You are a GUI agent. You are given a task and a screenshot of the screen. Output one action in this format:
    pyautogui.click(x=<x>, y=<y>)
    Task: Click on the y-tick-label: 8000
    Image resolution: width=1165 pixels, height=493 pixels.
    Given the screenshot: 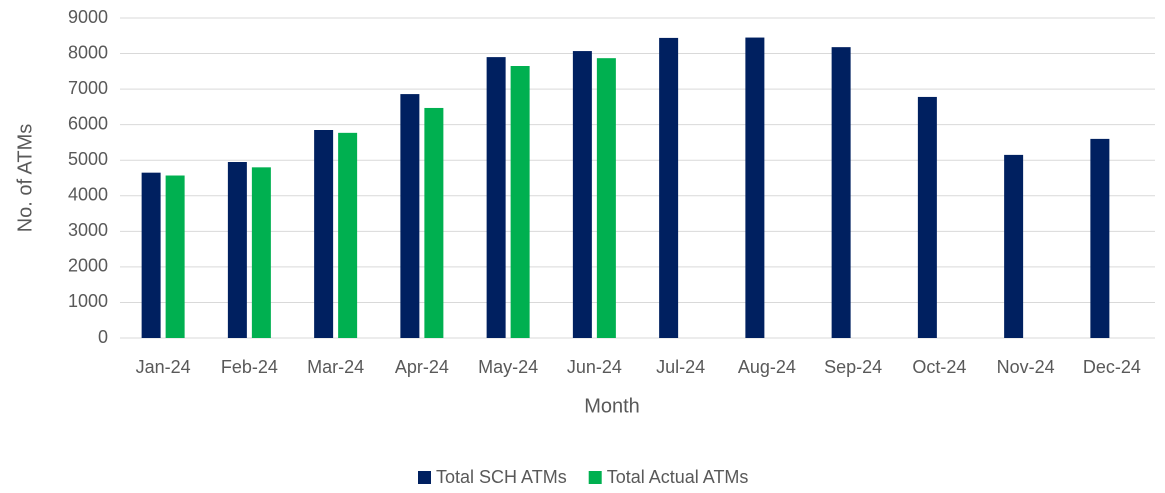 What is the action you would take?
    pyautogui.click(x=88, y=52)
    